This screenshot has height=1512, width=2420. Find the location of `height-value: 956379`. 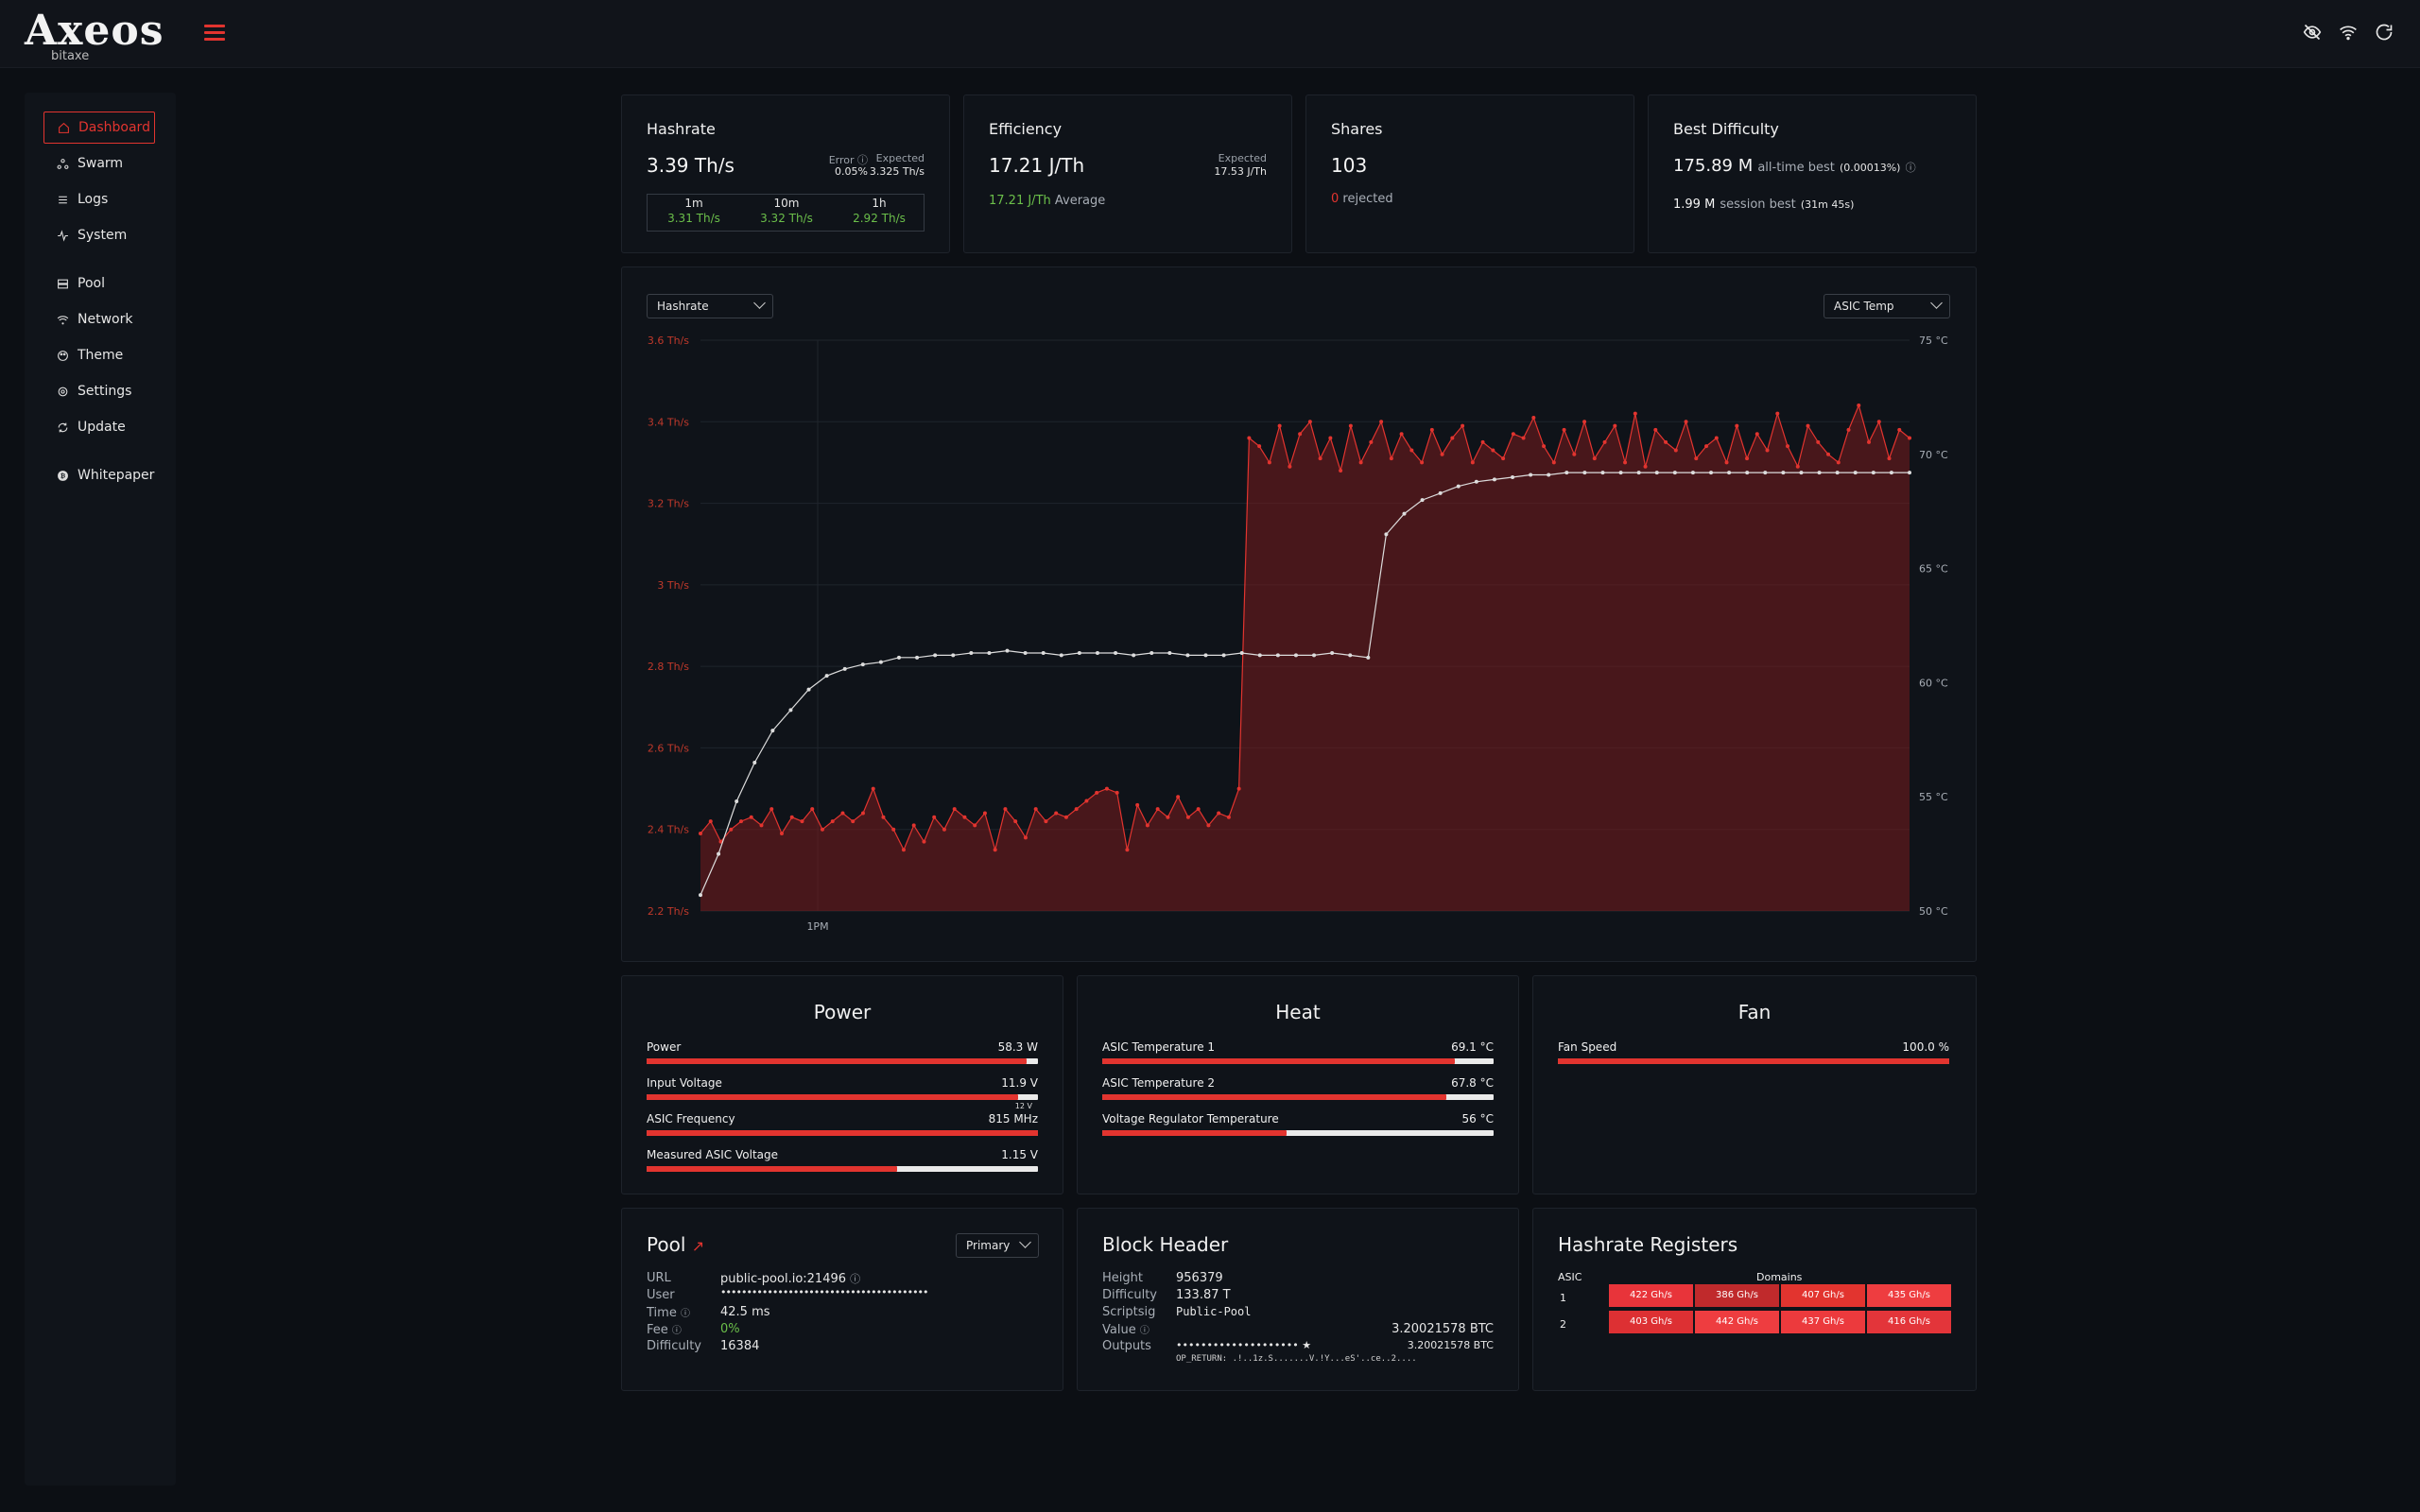

height-value: 956379 is located at coordinates (1199, 1278).